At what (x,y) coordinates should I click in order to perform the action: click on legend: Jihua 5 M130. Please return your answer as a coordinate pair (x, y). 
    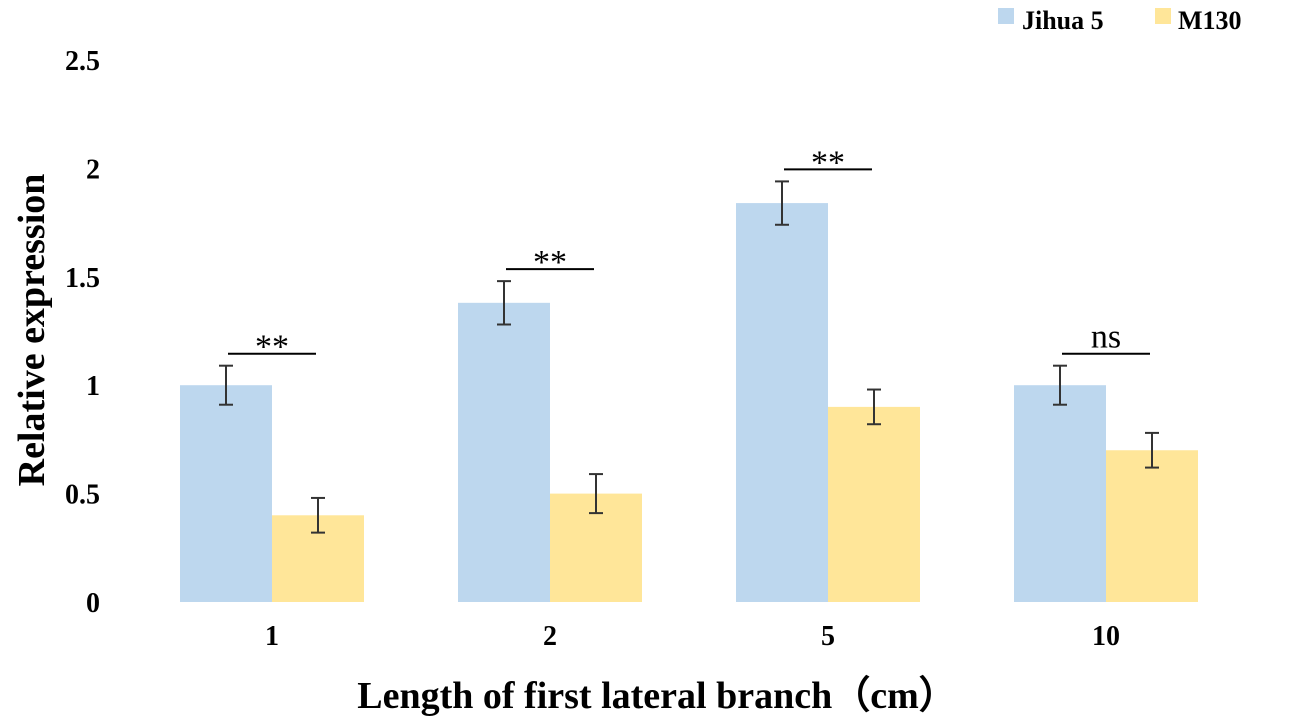
    Looking at the image, I should click on (1120, 20).